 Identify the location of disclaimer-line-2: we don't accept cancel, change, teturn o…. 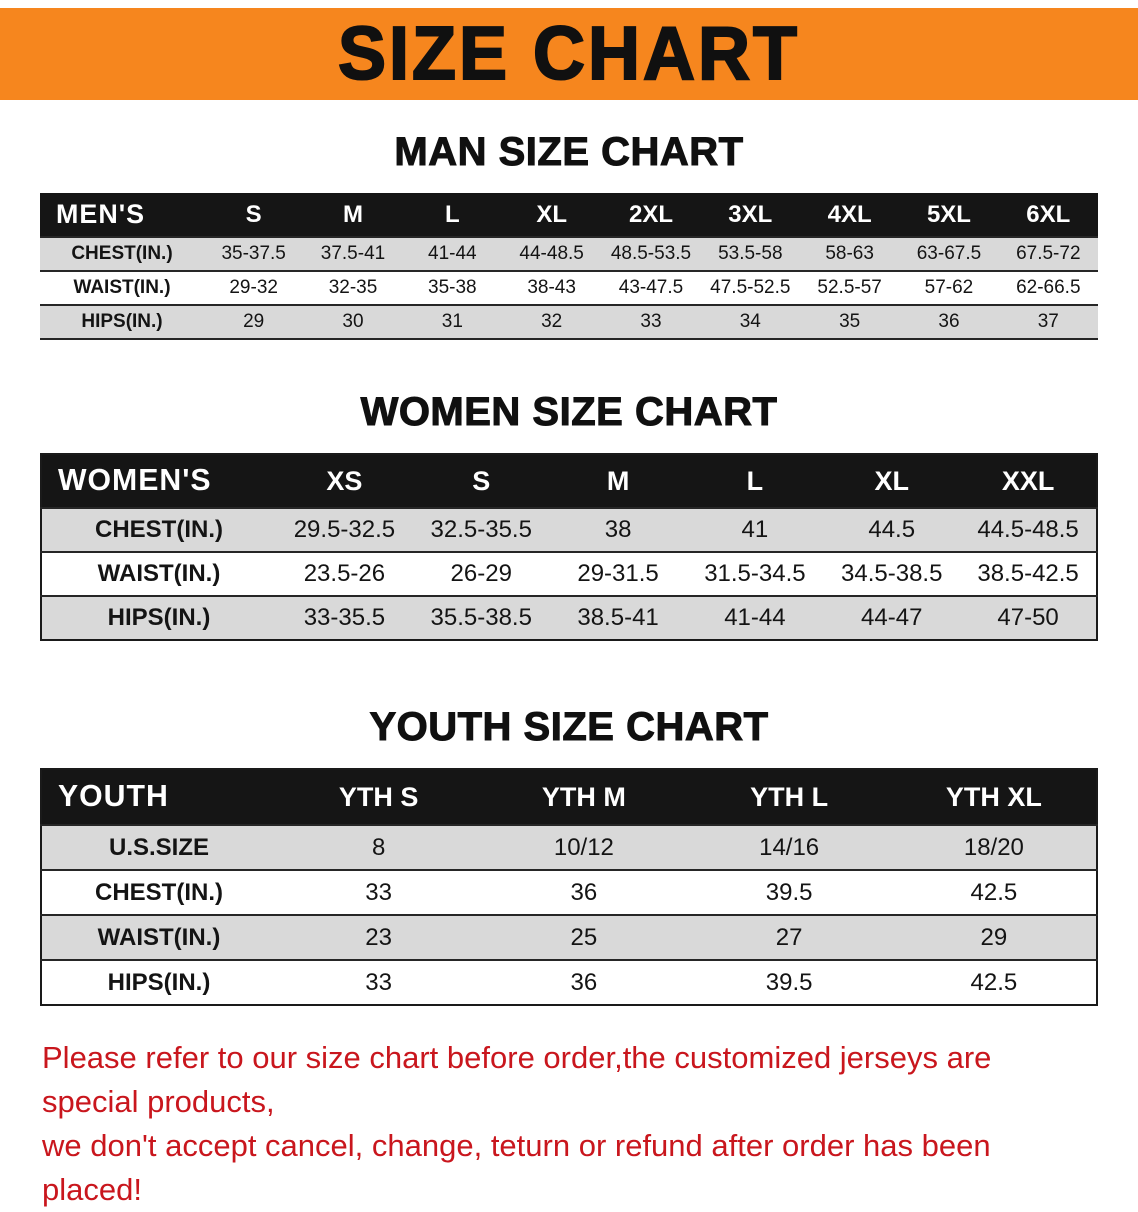
(516, 1168).